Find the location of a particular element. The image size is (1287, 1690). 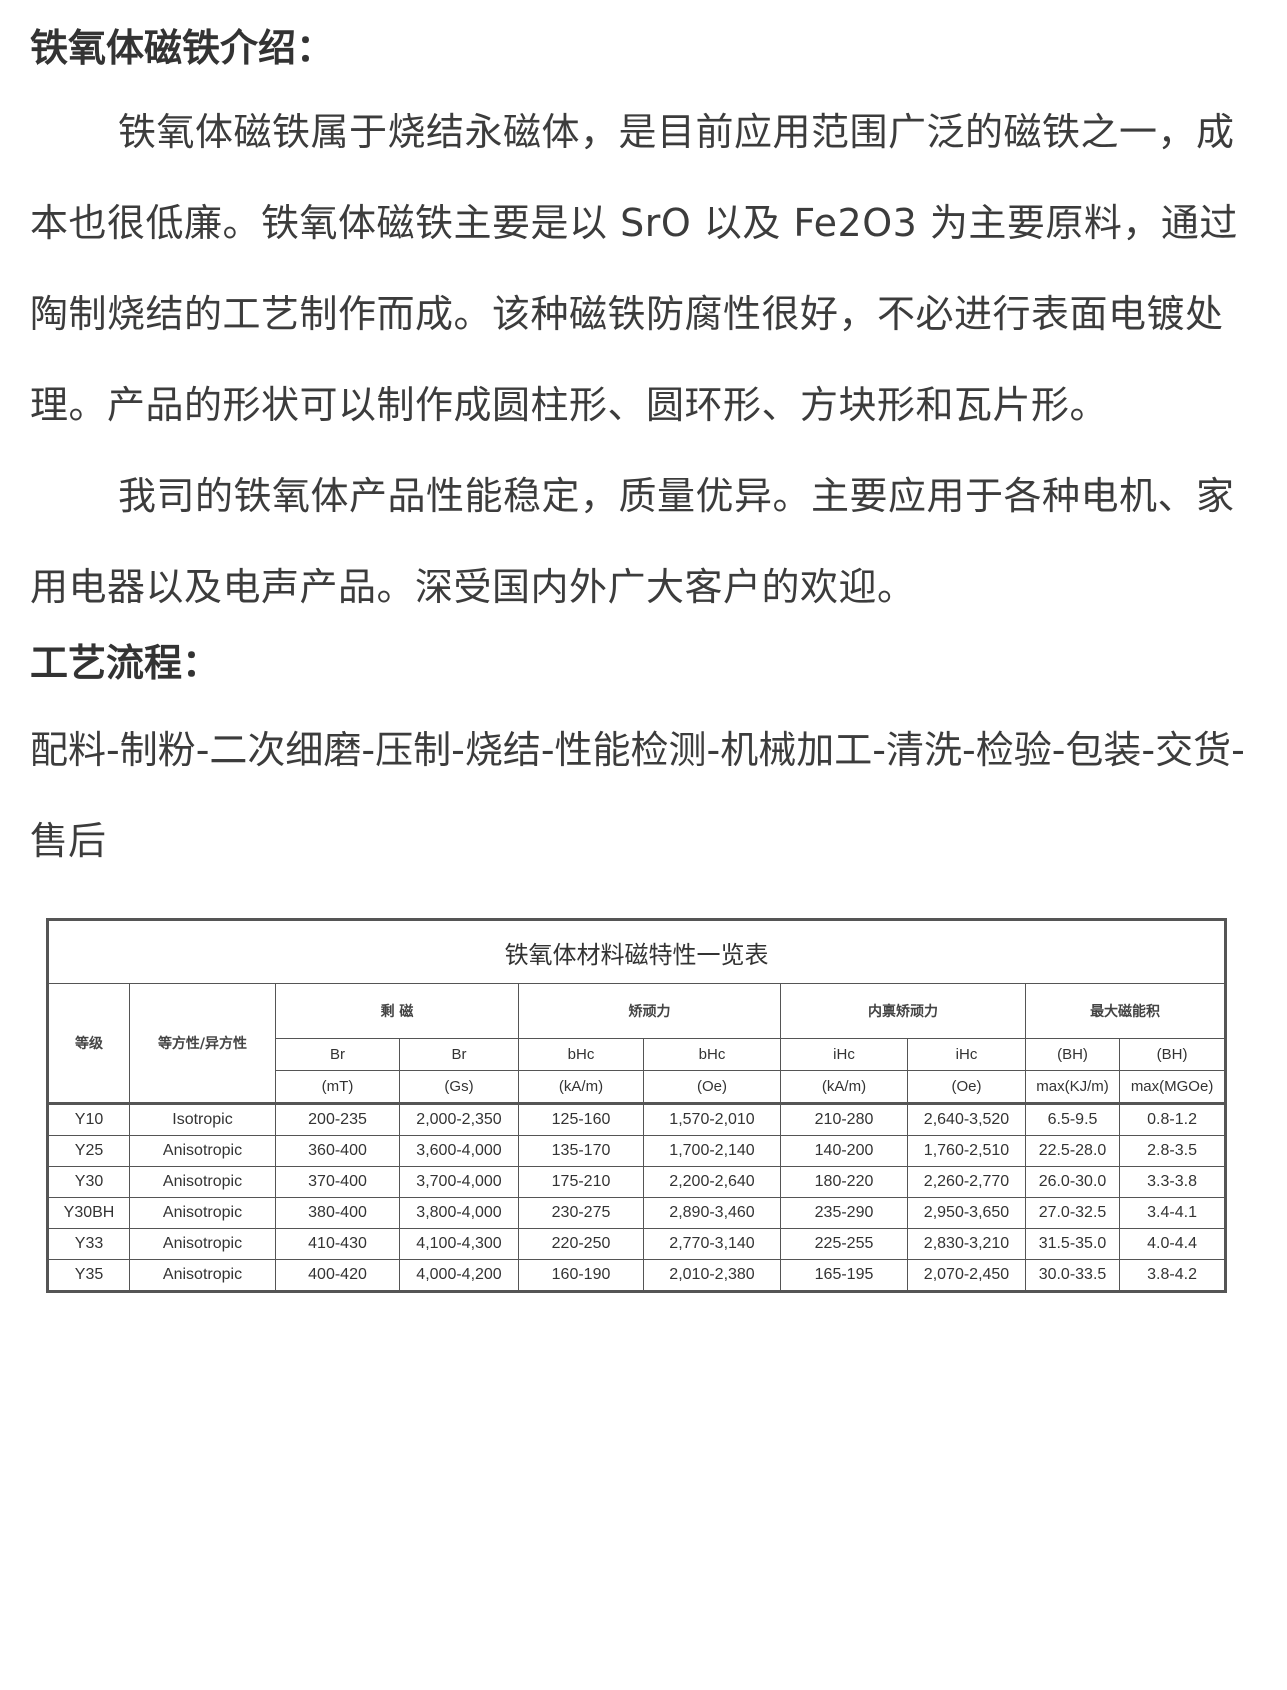

table-cell: 2,200-2,640 is located at coordinates (712, 1182).